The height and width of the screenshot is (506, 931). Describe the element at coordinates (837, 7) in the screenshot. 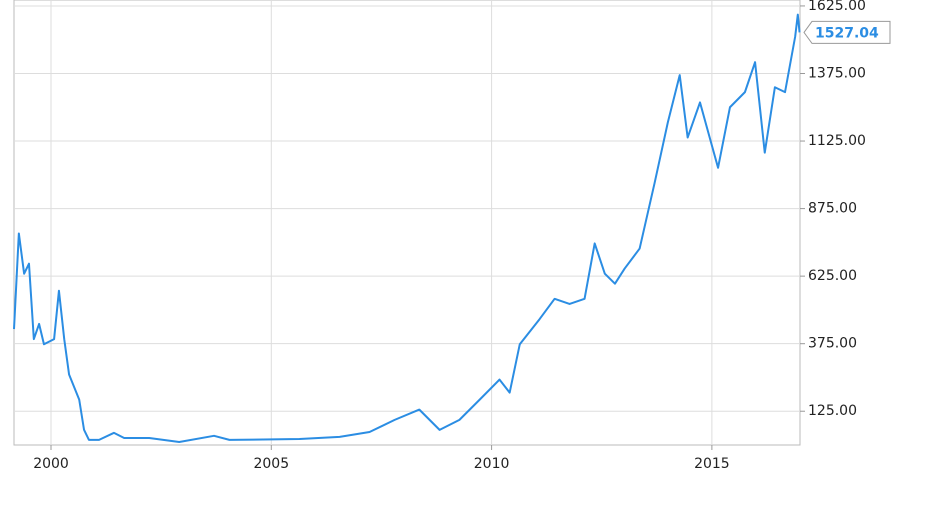

I see `y-tick-label: 1625.00` at that location.